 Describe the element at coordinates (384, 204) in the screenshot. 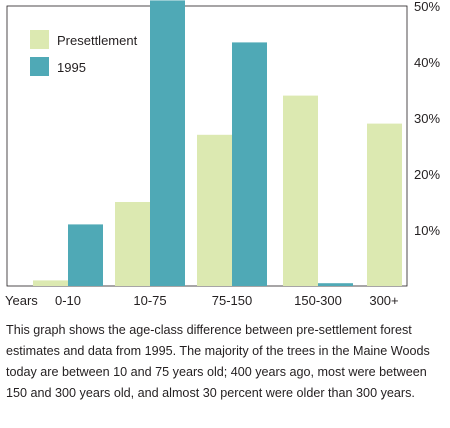

I see `bar-presettlement-300+` at that location.